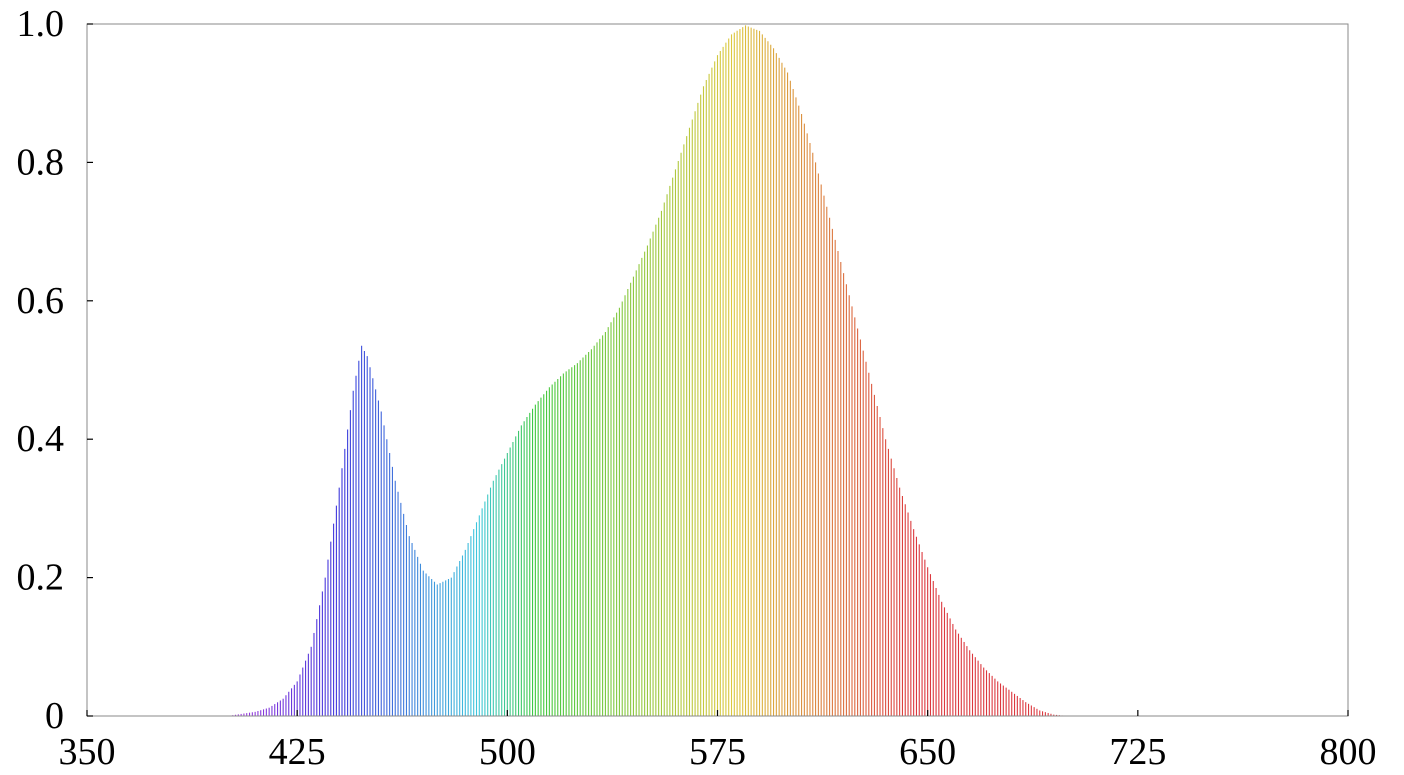 The image size is (1404, 775). What do you see at coordinates (55, 370) in the screenshot?
I see `y-axis: 0 0.2 0.4 0.6 0.8 1.0` at bounding box center [55, 370].